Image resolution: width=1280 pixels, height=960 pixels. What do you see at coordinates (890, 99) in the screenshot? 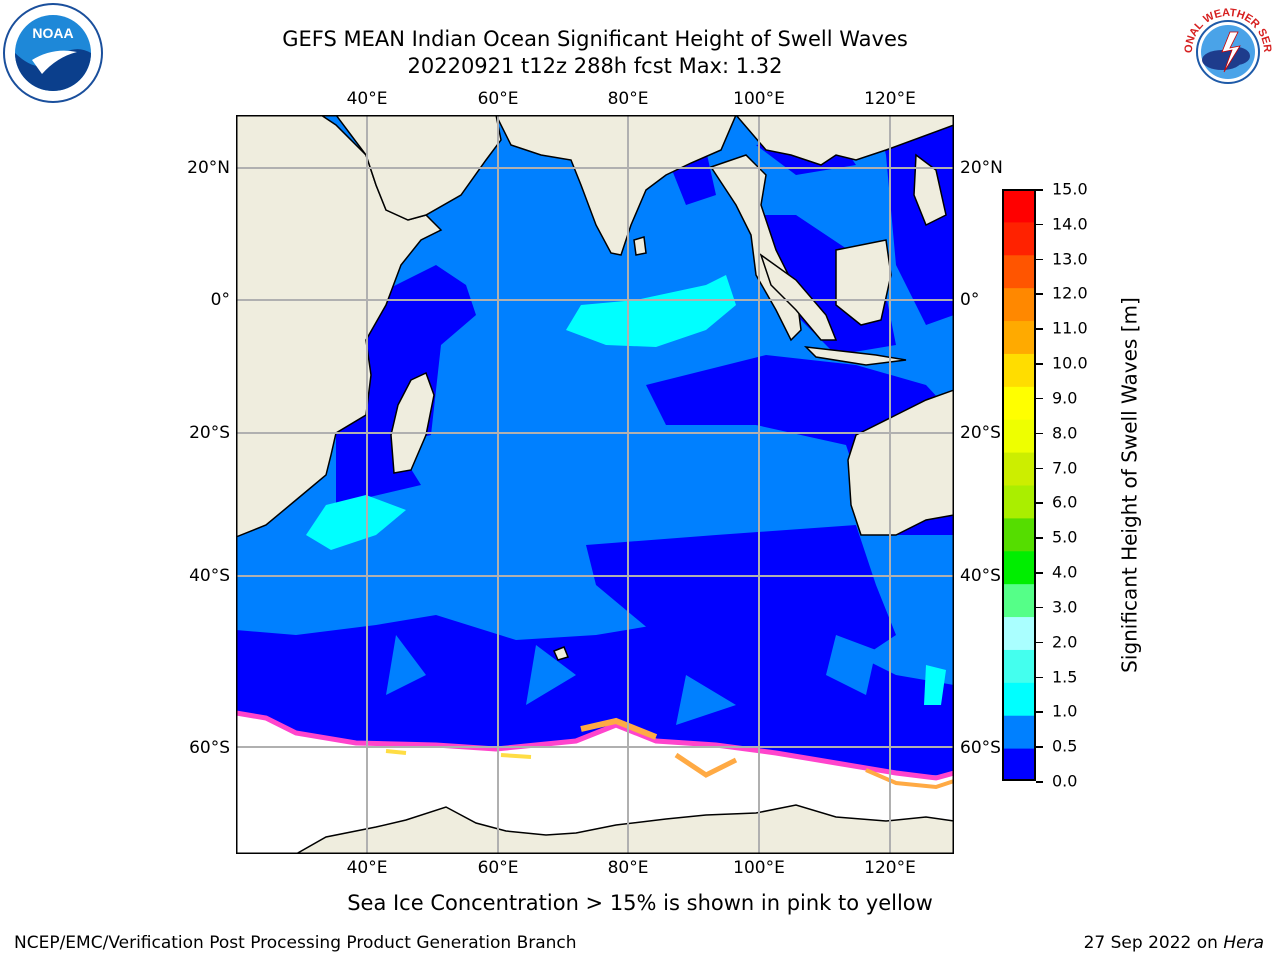
I see `lon-label-top: 120°E` at bounding box center [890, 99].